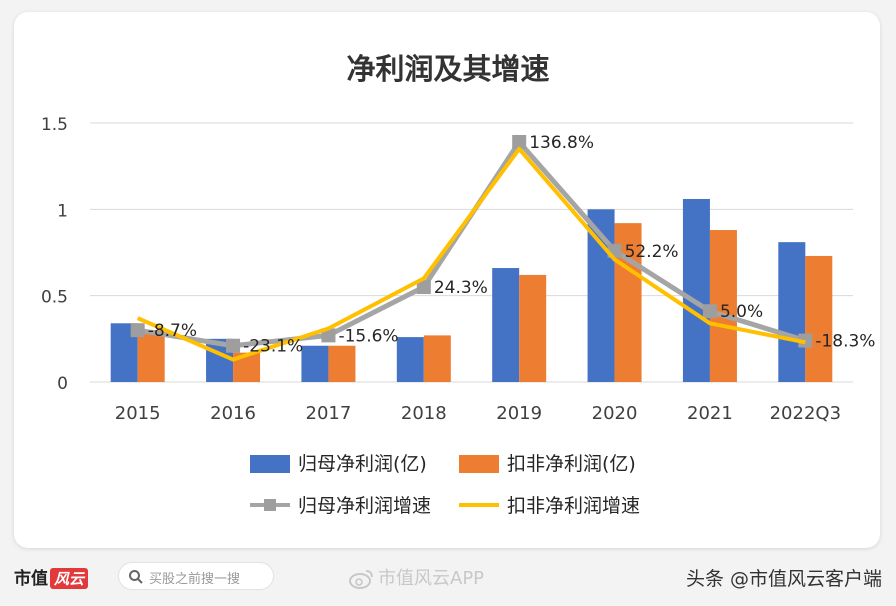  What do you see at coordinates (31, 579) in the screenshot?
I see `brand-text: 市值` at bounding box center [31, 579].